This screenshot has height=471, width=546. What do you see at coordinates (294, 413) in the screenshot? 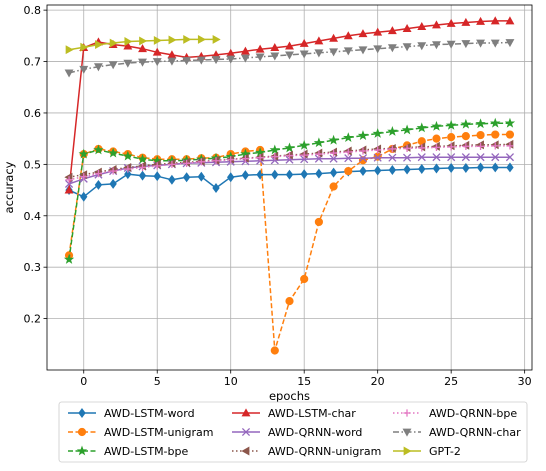
I see `legend-item: AWD-LSTM-char` at bounding box center [294, 413].